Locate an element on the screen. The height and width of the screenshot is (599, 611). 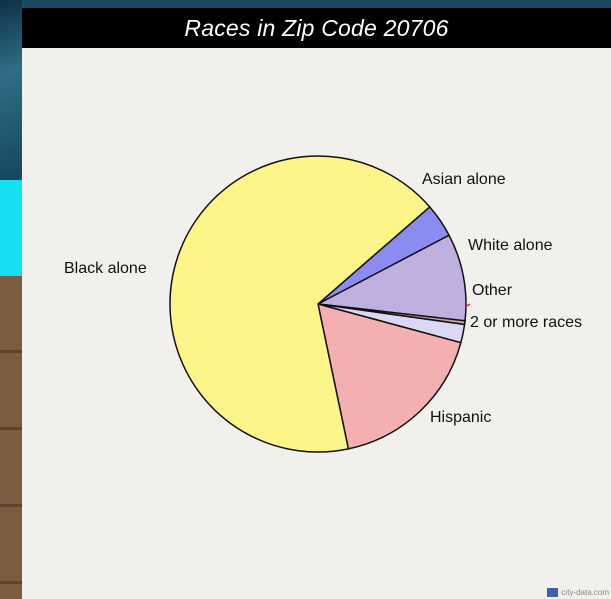
other-pointer-line is located at coordinates (467, 305).